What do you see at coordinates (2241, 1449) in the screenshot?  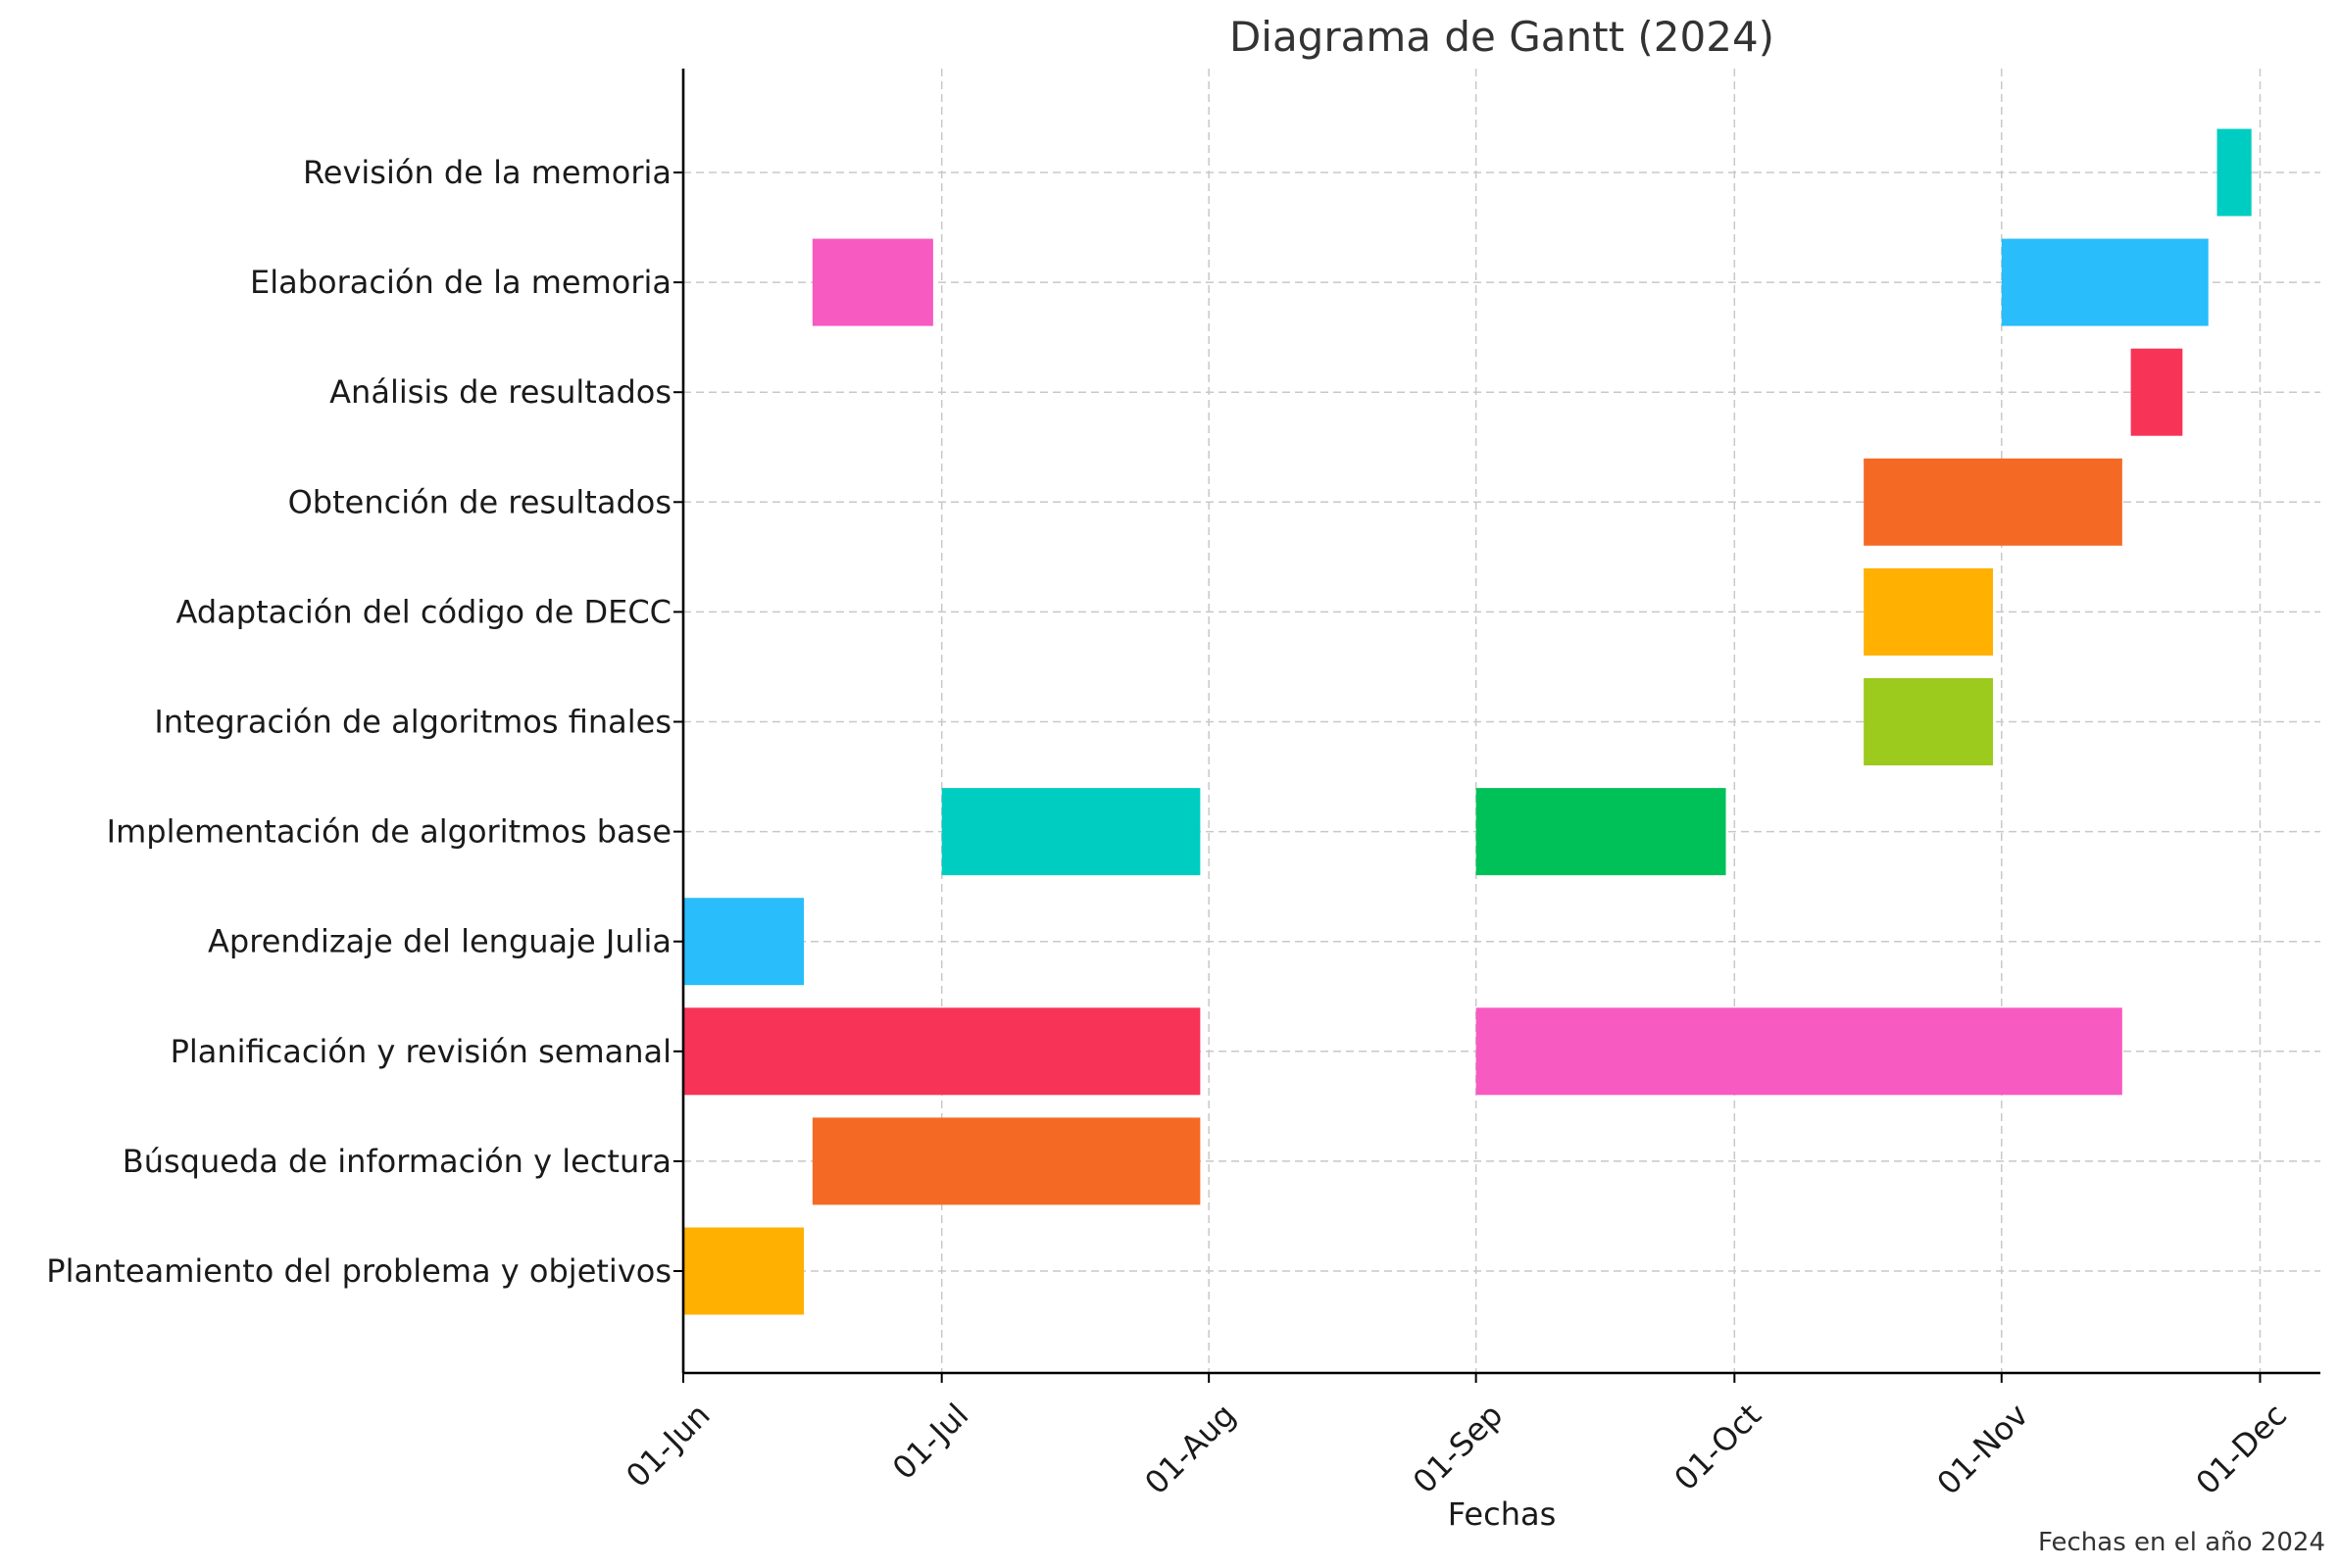 I see `x-tick-label: 01-Dec` at bounding box center [2241, 1449].